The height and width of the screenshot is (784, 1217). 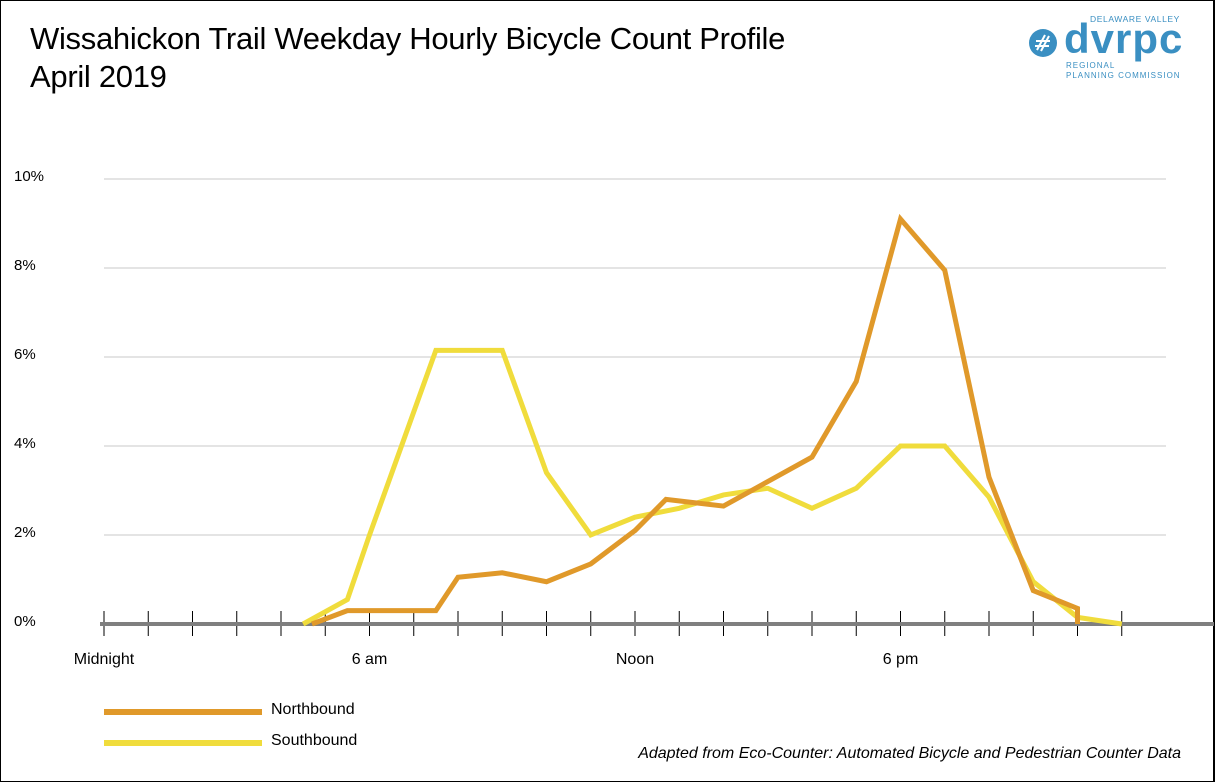 I want to click on logo-sub-line-1: REGIONAL, so click(x=1091, y=65).